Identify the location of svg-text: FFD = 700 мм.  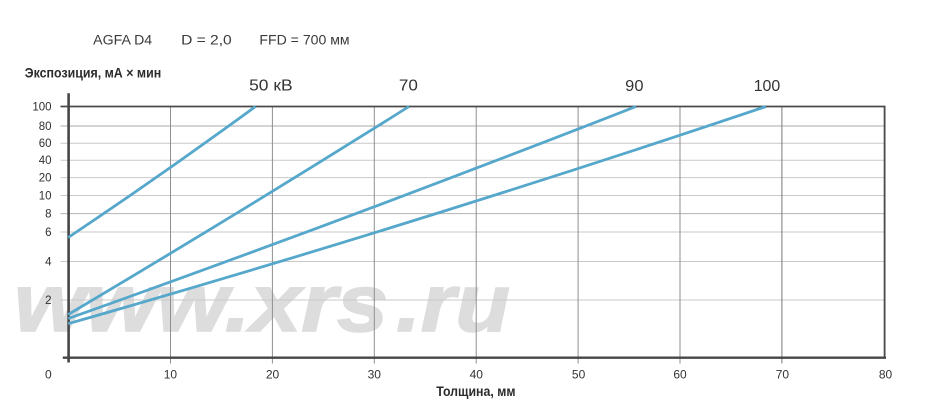
(304, 40).